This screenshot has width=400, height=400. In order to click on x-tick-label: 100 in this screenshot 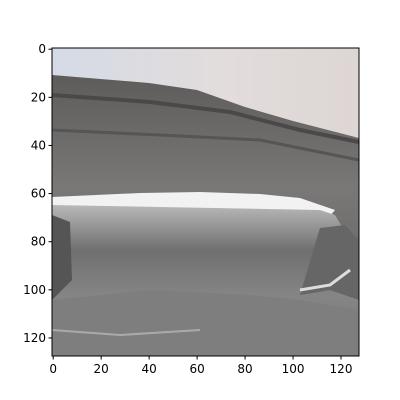, I will do `click(293, 369)`.